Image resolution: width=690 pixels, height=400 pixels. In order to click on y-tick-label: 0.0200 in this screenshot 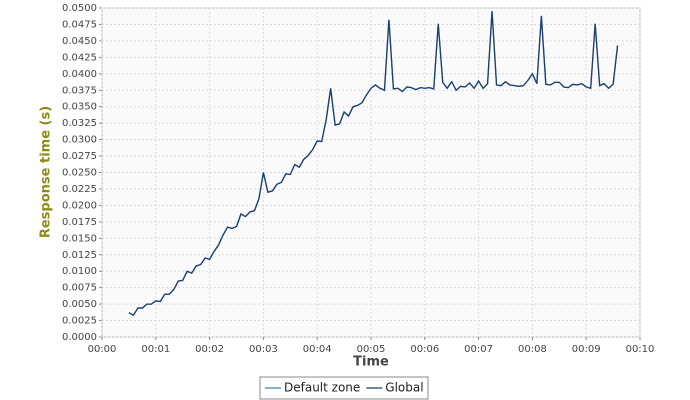, I will do `click(79, 205)`.